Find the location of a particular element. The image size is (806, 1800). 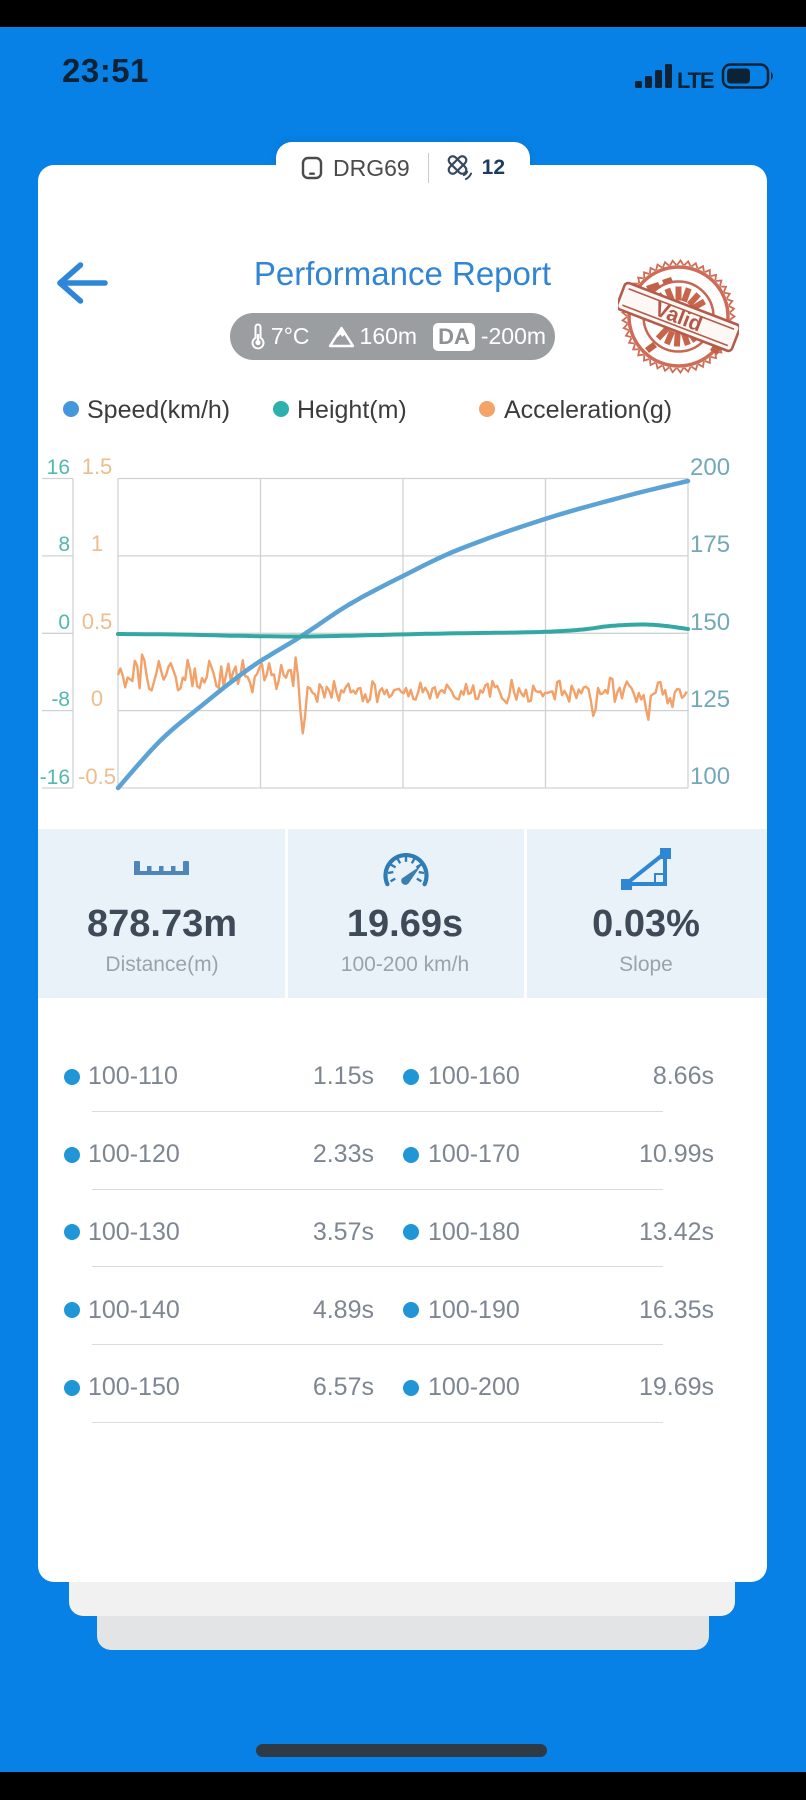

svg-text: 100 is located at coordinates (710, 776).